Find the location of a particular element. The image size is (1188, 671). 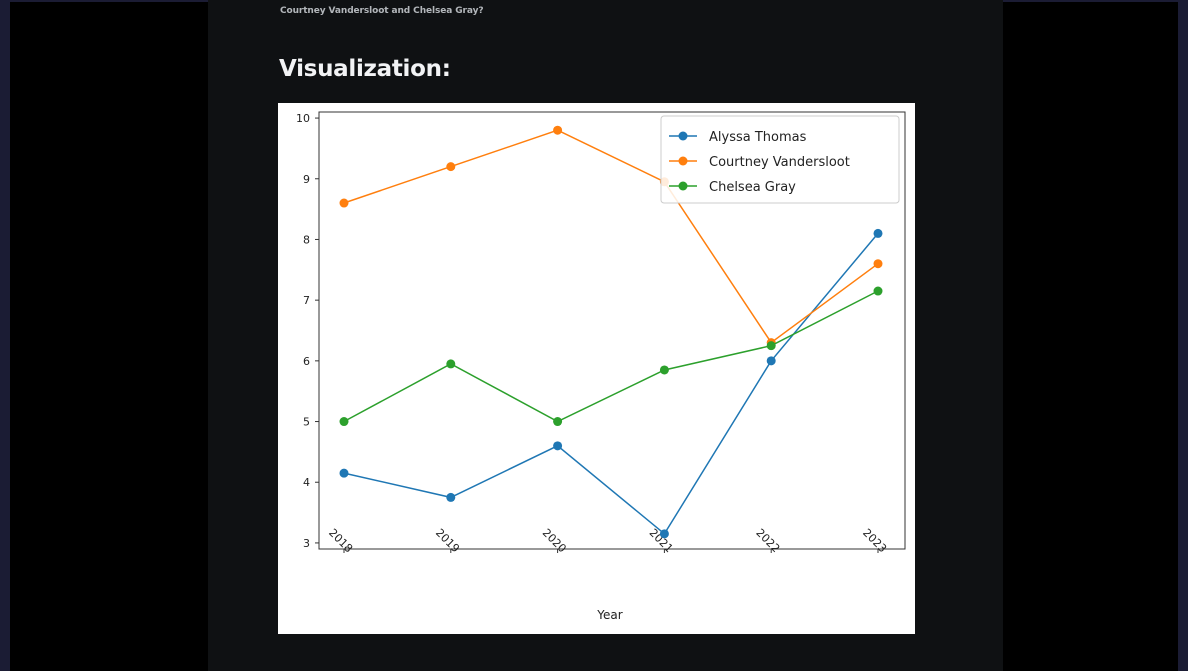

y-tick-label: 10 is located at coordinates (303, 118).